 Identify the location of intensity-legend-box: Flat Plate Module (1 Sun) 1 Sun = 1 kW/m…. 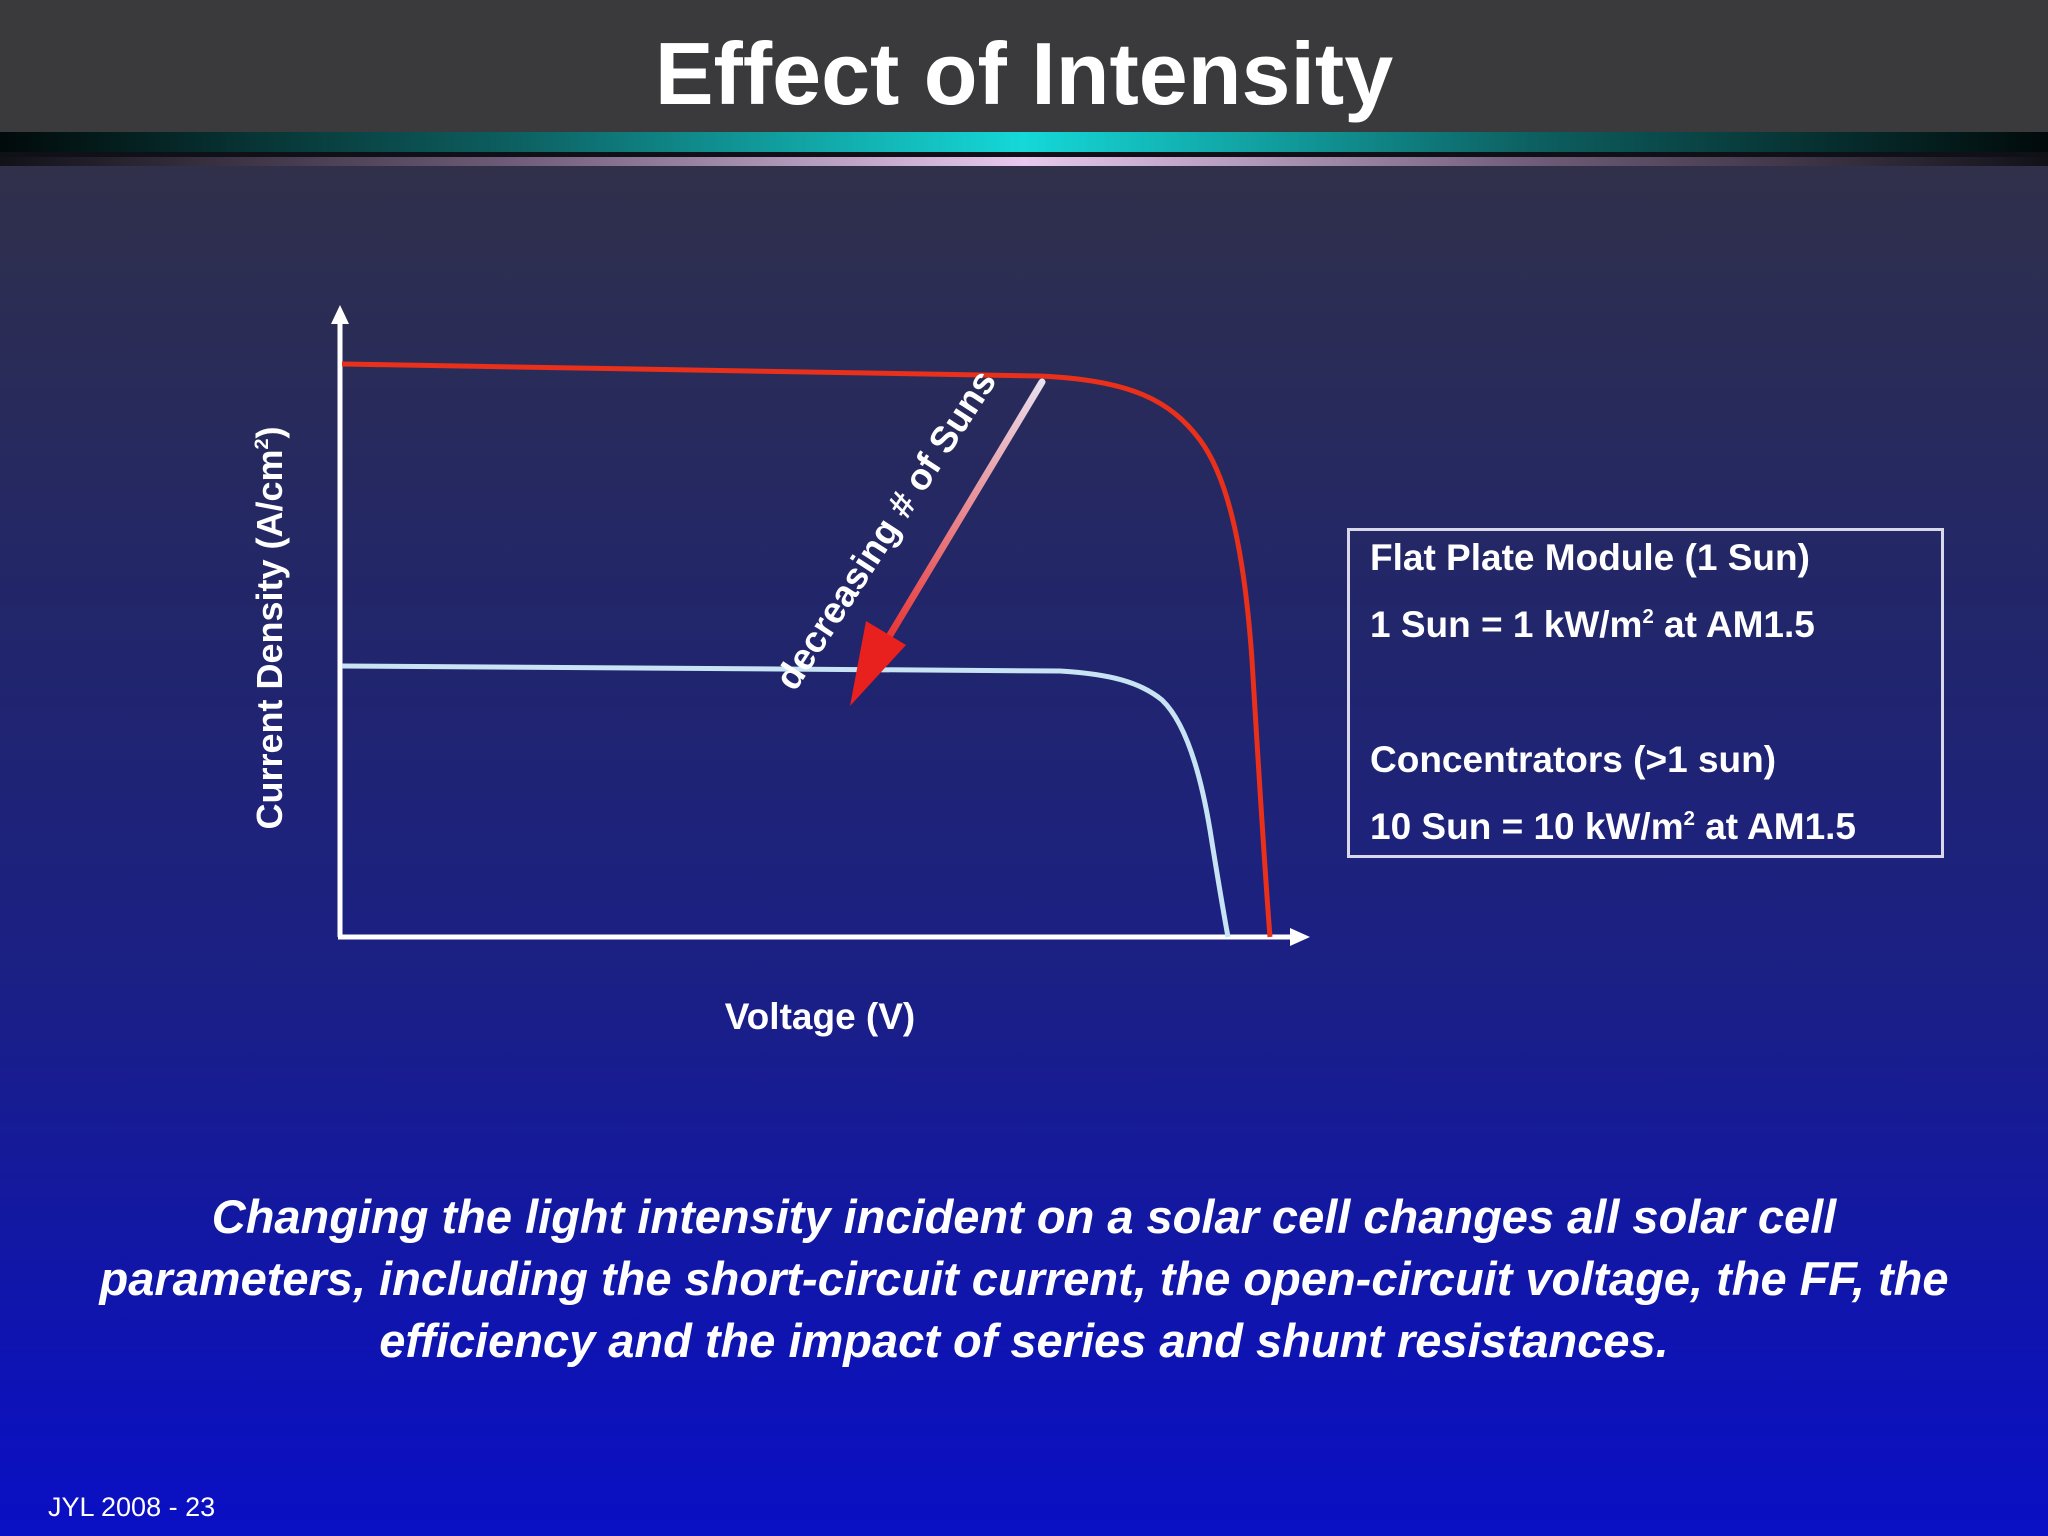
(1645, 693).